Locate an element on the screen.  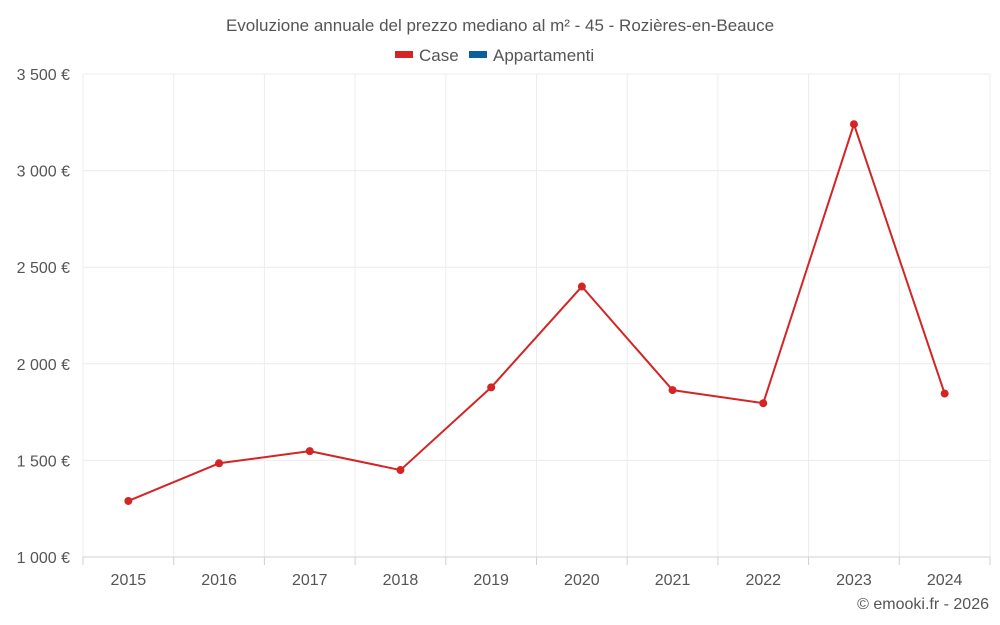
y-tick-label: 3 000 € is located at coordinates (43, 172).